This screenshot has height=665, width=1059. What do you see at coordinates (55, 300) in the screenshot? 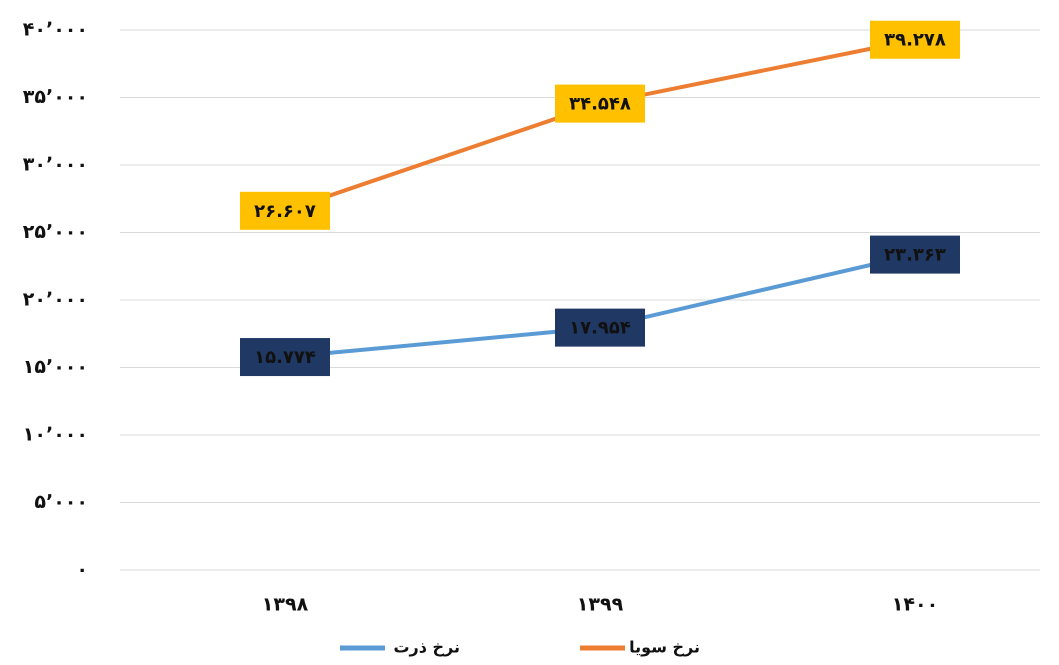
I see `y-tick-label: ۲۰٬۰۰۰` at bounding box center [55, 300].